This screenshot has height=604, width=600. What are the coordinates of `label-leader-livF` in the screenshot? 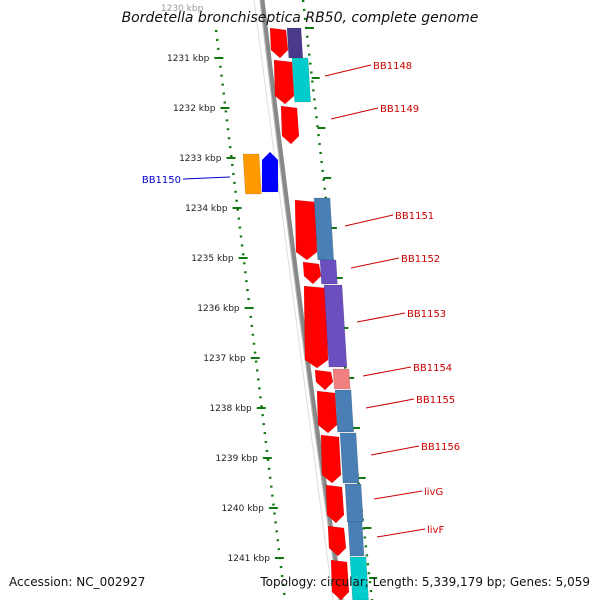 It's located at (401, 533).